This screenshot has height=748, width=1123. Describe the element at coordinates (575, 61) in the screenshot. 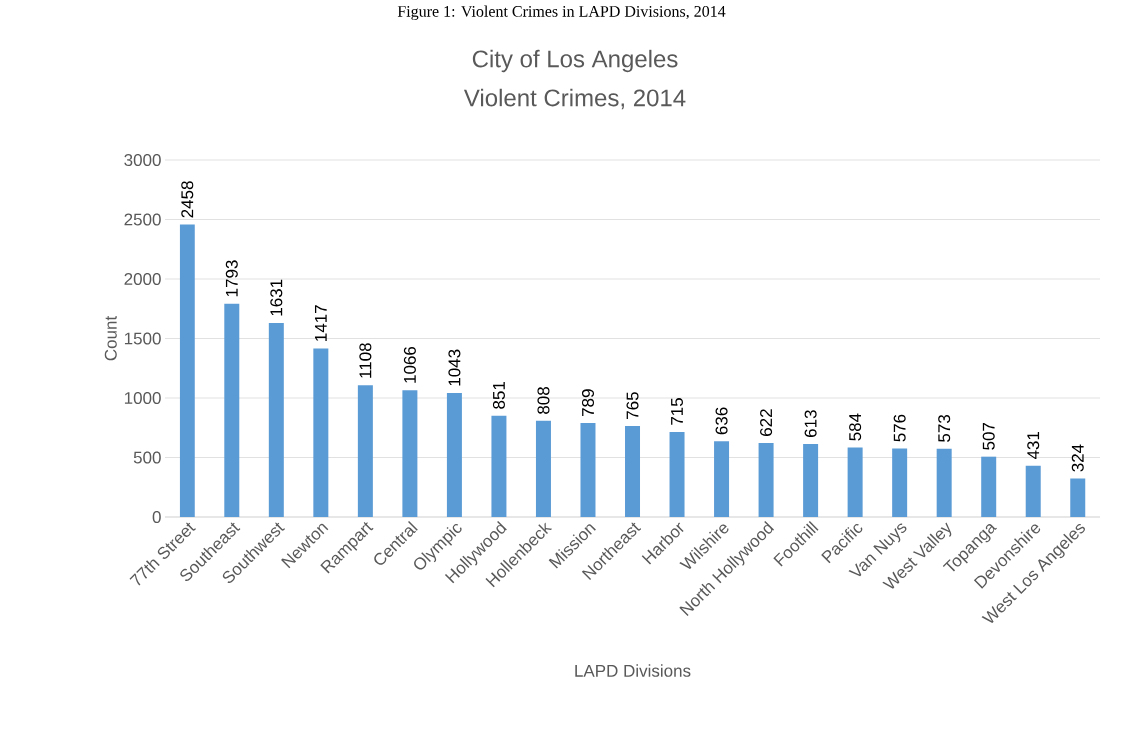

I see `chart-title: City of Los Angeles` at that location.